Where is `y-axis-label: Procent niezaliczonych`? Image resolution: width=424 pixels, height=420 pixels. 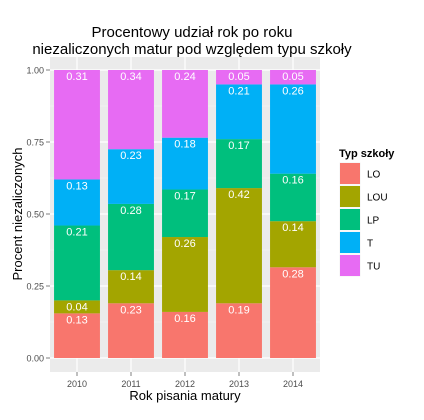
y-axis-label: Procent niezaliczonych is located at coordinates (17, 214).